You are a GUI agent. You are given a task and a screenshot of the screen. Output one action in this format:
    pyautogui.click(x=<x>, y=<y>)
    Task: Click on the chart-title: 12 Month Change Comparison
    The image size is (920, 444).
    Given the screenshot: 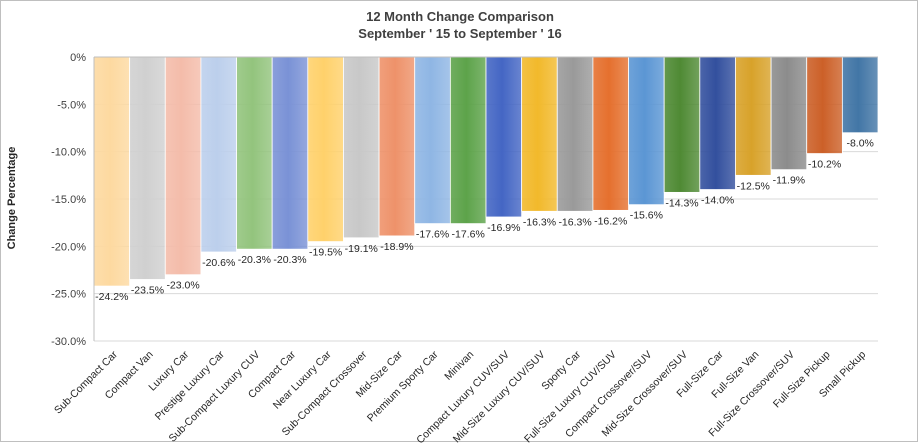 What is the action you would take?
    pyautogui.click(x=460, y=16)
    